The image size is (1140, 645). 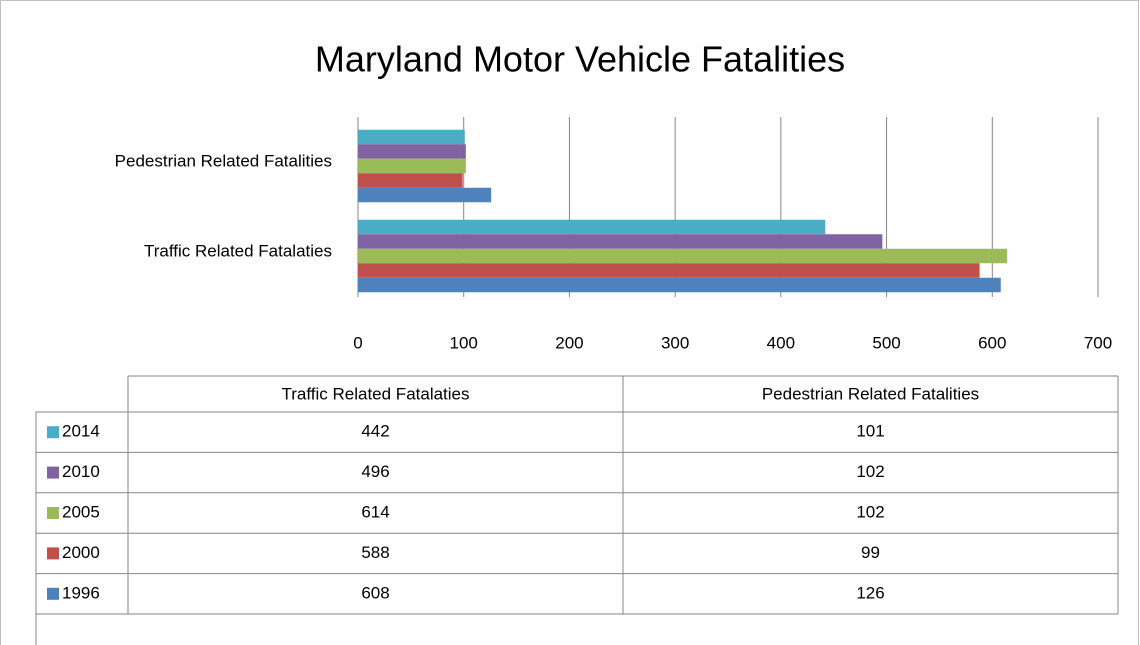 I want to click on table-cell: 614, so click(x=375, y=511).